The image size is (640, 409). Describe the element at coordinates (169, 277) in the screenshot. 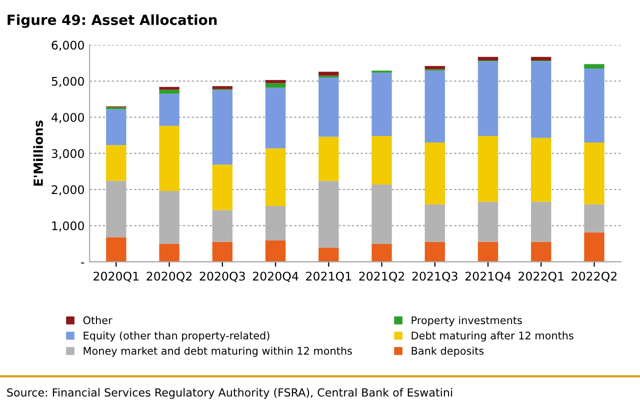

I see `x-tick-label: 2020Q2` at that location.